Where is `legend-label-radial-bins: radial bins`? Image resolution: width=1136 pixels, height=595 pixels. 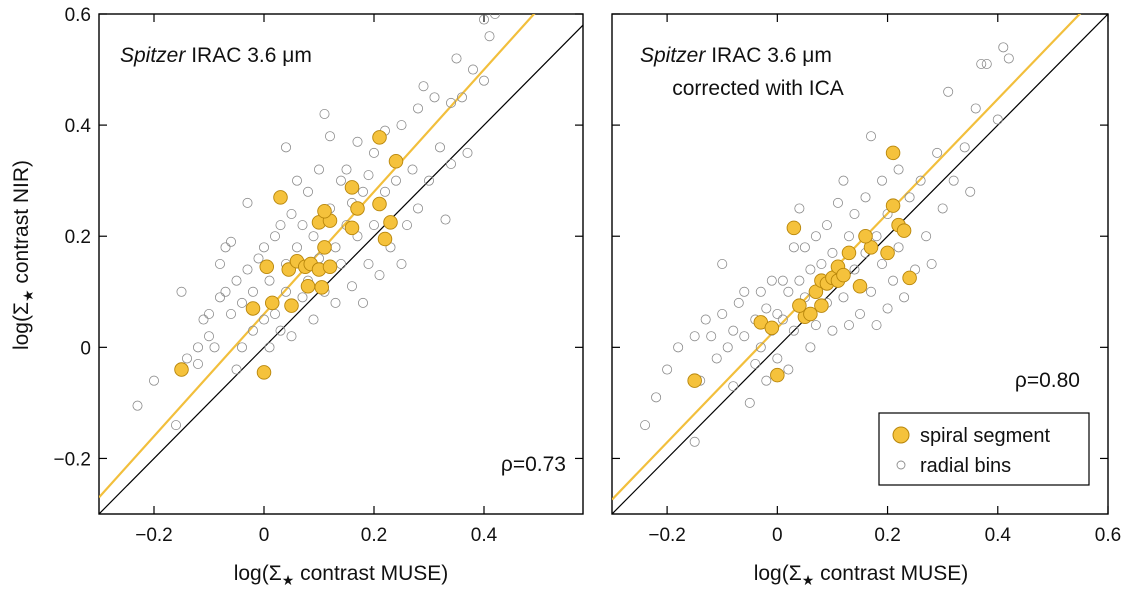
legend-label-radial-bins: radial bins is located at coordinates (965, 466).